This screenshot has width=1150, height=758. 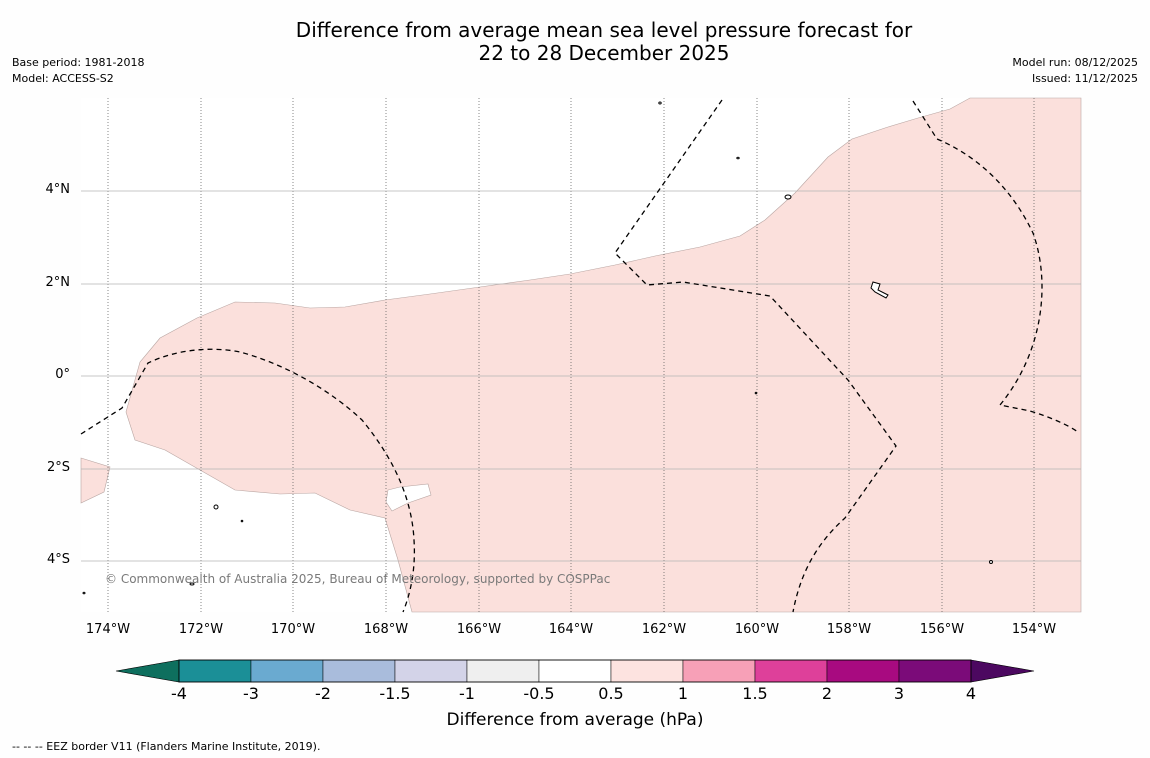 What do you see at coordinates (575, 720) in the screenshot?
I see `colorbar-label: Difference from average (hPa)` at bounding box center [575, 720].